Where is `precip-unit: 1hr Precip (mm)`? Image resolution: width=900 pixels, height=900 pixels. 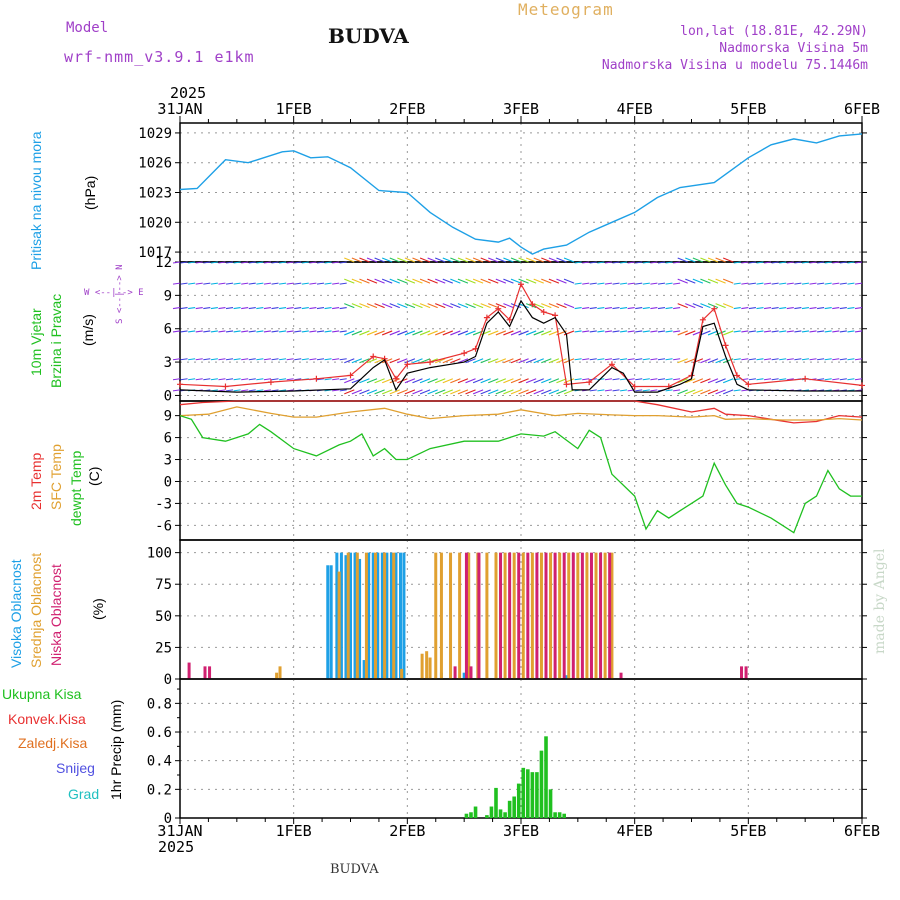
precip-unit: 1hr Precip (mm) is located at coordinates (116, 749).